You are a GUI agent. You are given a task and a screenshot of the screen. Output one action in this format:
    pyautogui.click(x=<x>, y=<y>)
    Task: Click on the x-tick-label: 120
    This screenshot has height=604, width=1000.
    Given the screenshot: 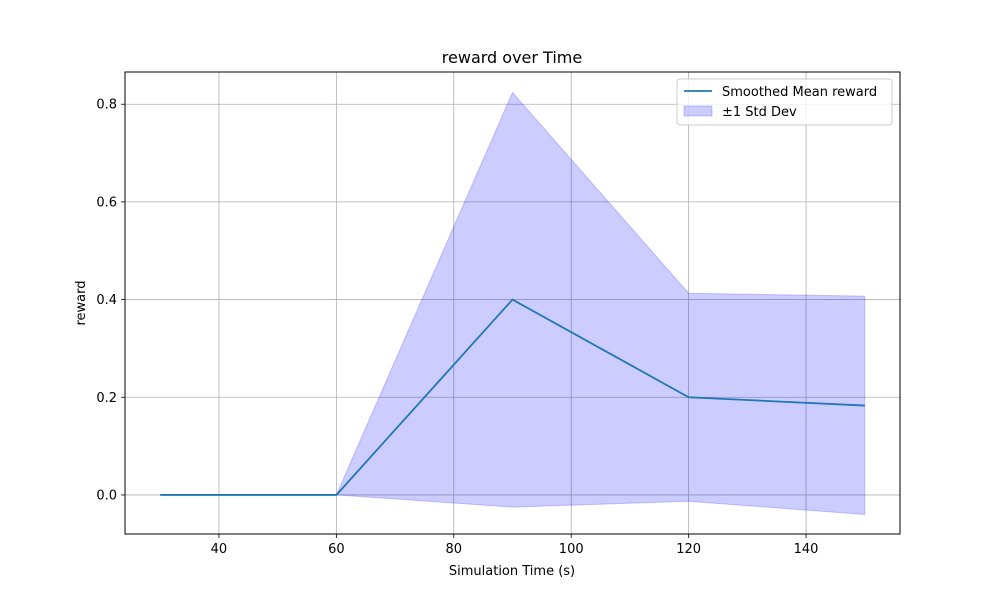 What is the action you would take?
    pyautogui.click(x=688, y=549)
    